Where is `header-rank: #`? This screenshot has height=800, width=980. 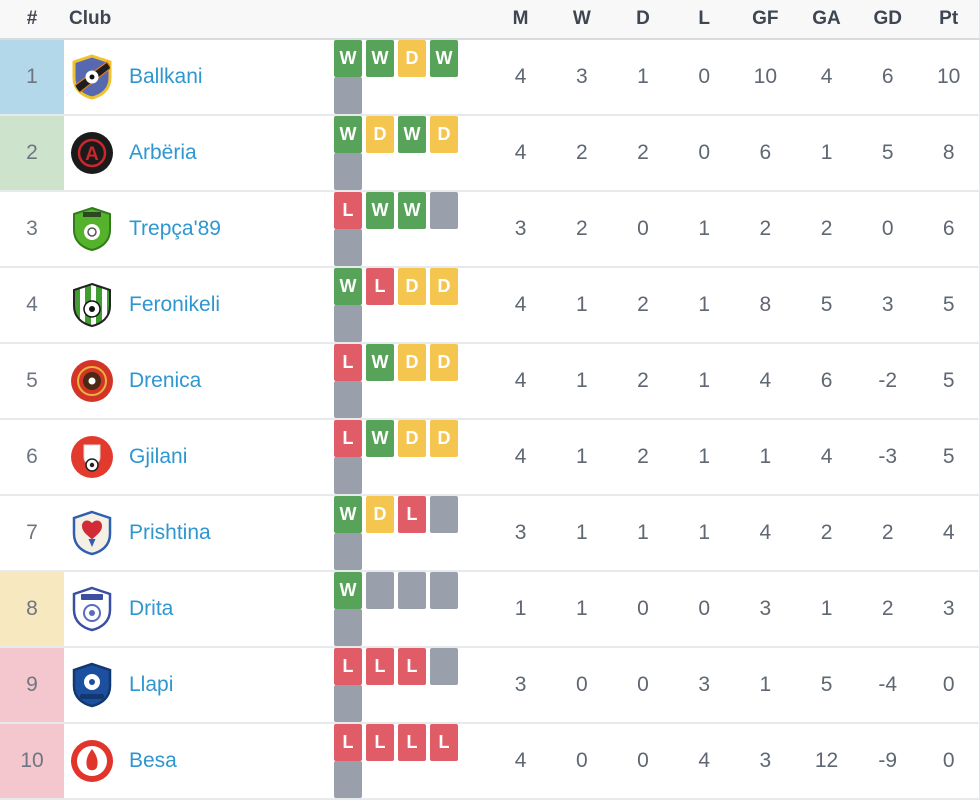 header-rank: # is located at coordinates (32, 20).